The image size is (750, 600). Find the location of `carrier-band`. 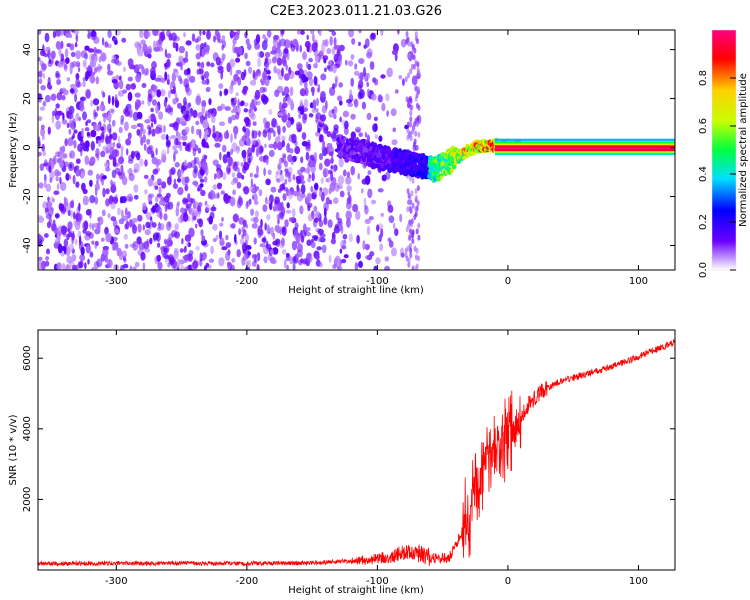

carrier-band is located at coordinates (584, 146).